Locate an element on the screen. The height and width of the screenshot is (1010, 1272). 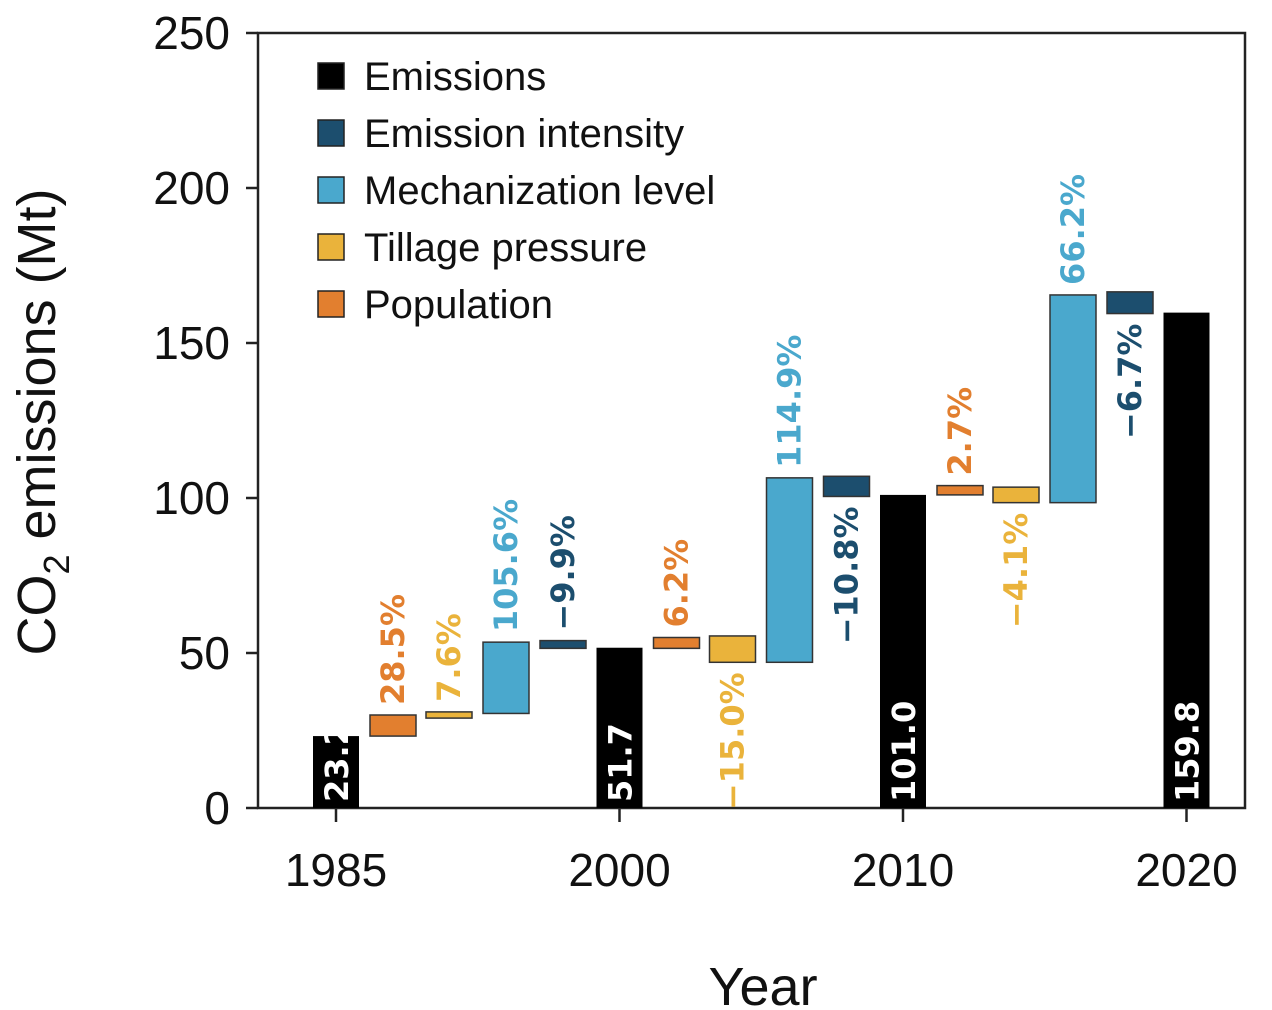
intensity-legend-swatch is located at coordinates (331, 133).